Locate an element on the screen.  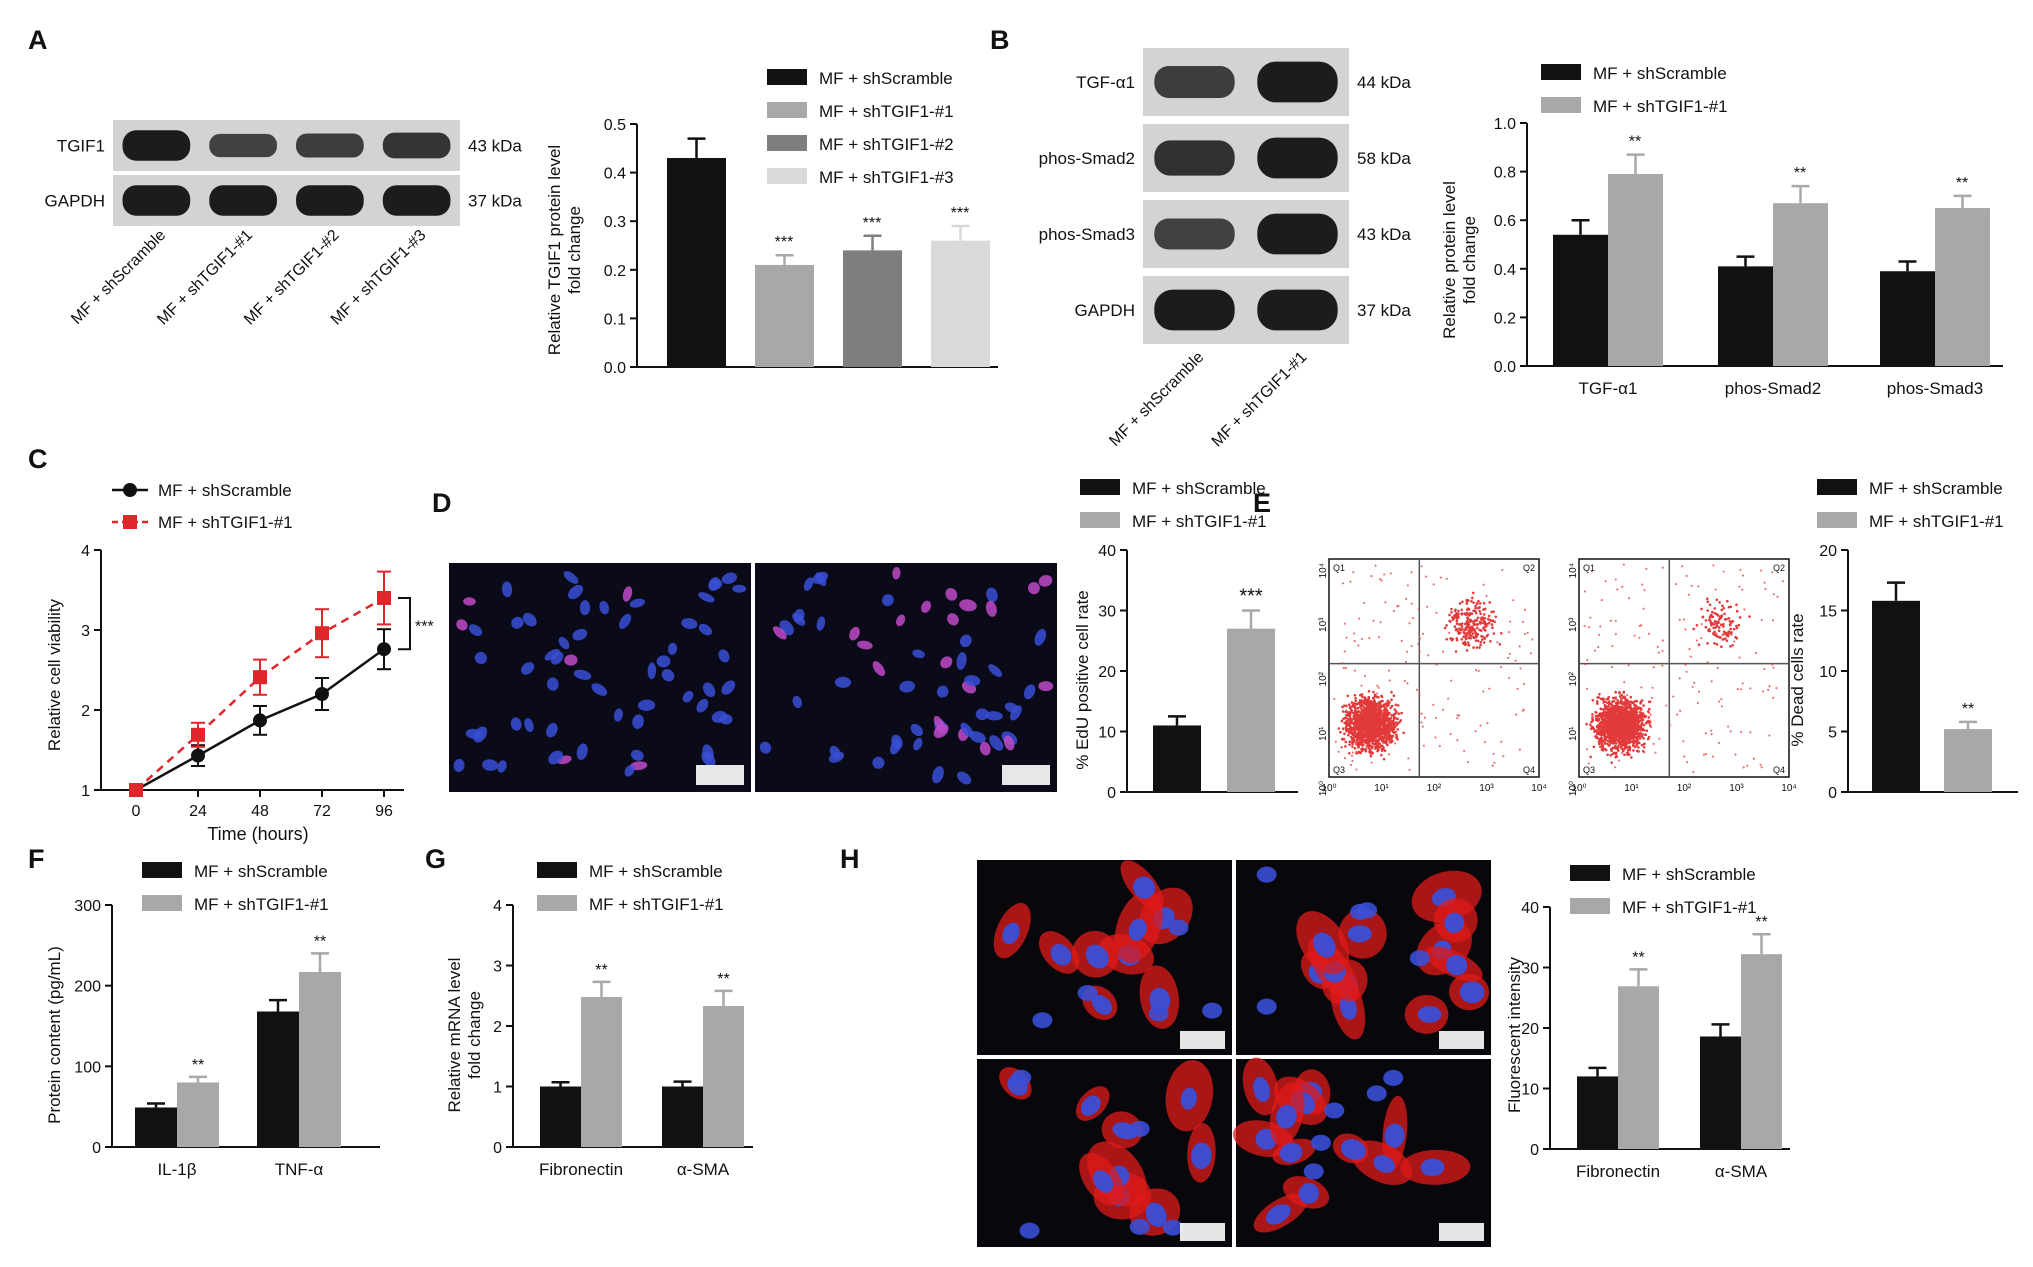
chart-E-y-tick-label: 5 is located at coordinates (1832, 733).